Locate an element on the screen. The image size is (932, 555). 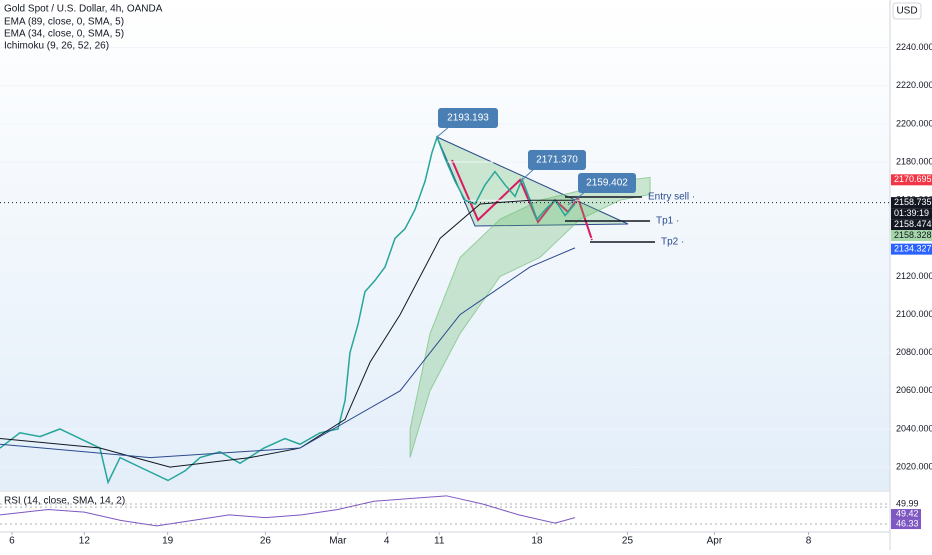
x-tick-label: 25 is located at coordinates (628, 541).